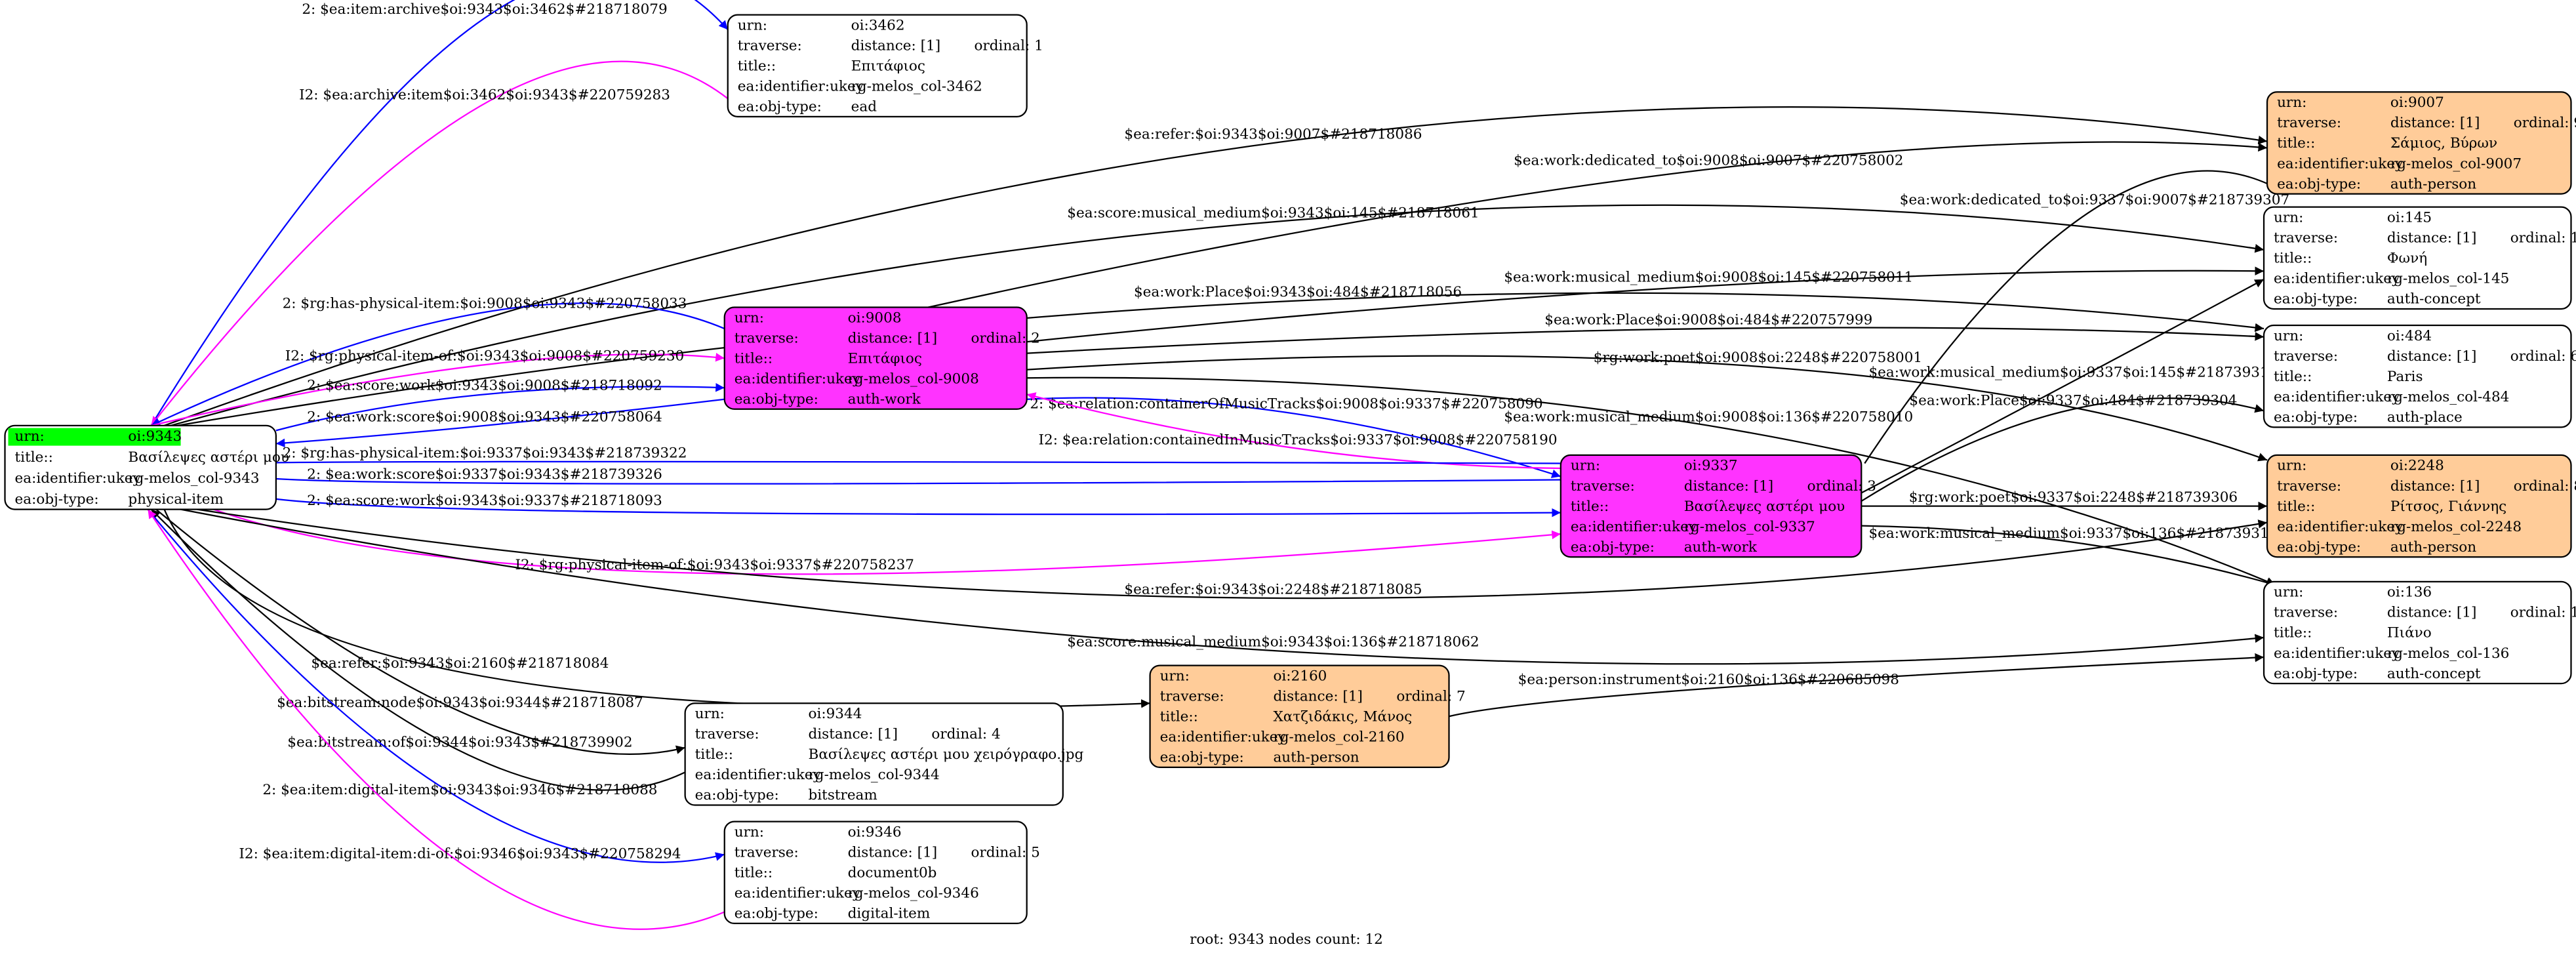 This screenshot has height=953, width=2576. What do you see at coordinates (2456, 527) in the screenshot?
I see `field-text: rg-melos_col-2248` at bounding box center [2456, 527].